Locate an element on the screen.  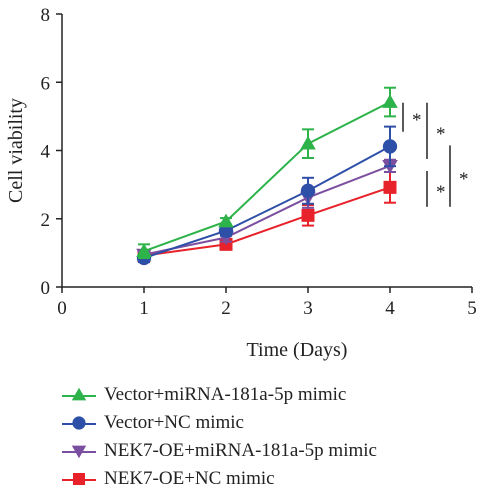
legend-item: NEK7-OE+NC mimic is located at coordinates (267, 480).